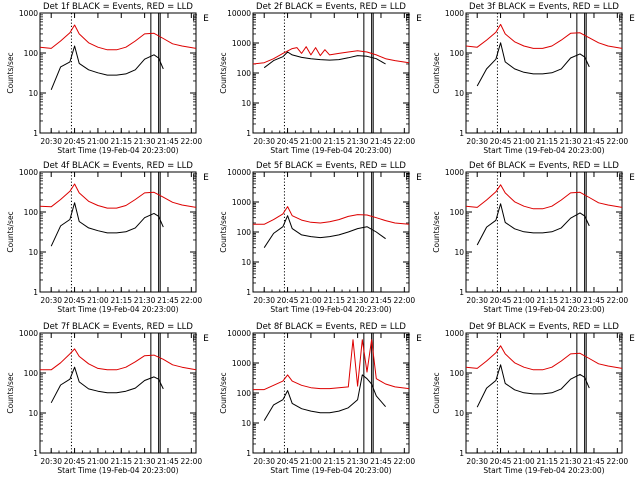 The image size is (640, 480). What do you see at coordinates (331, 166) in the screenshot?
I see `chart-title: Det 5f BLACK = Events, RED = LLD` at bounding box center [331, 166].